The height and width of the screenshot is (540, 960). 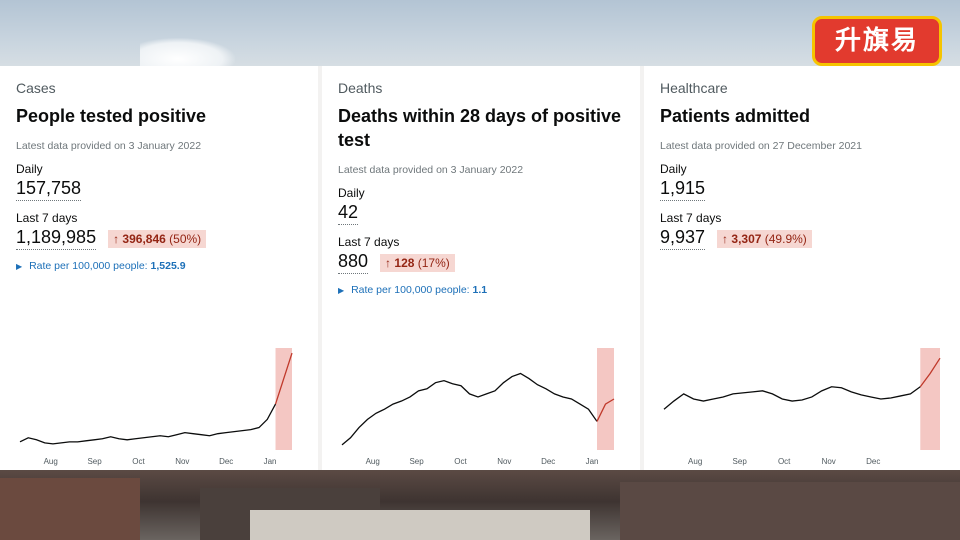 I want to click on change-badge: ↑ 396,846 (50%), so click(x=157, y=238).